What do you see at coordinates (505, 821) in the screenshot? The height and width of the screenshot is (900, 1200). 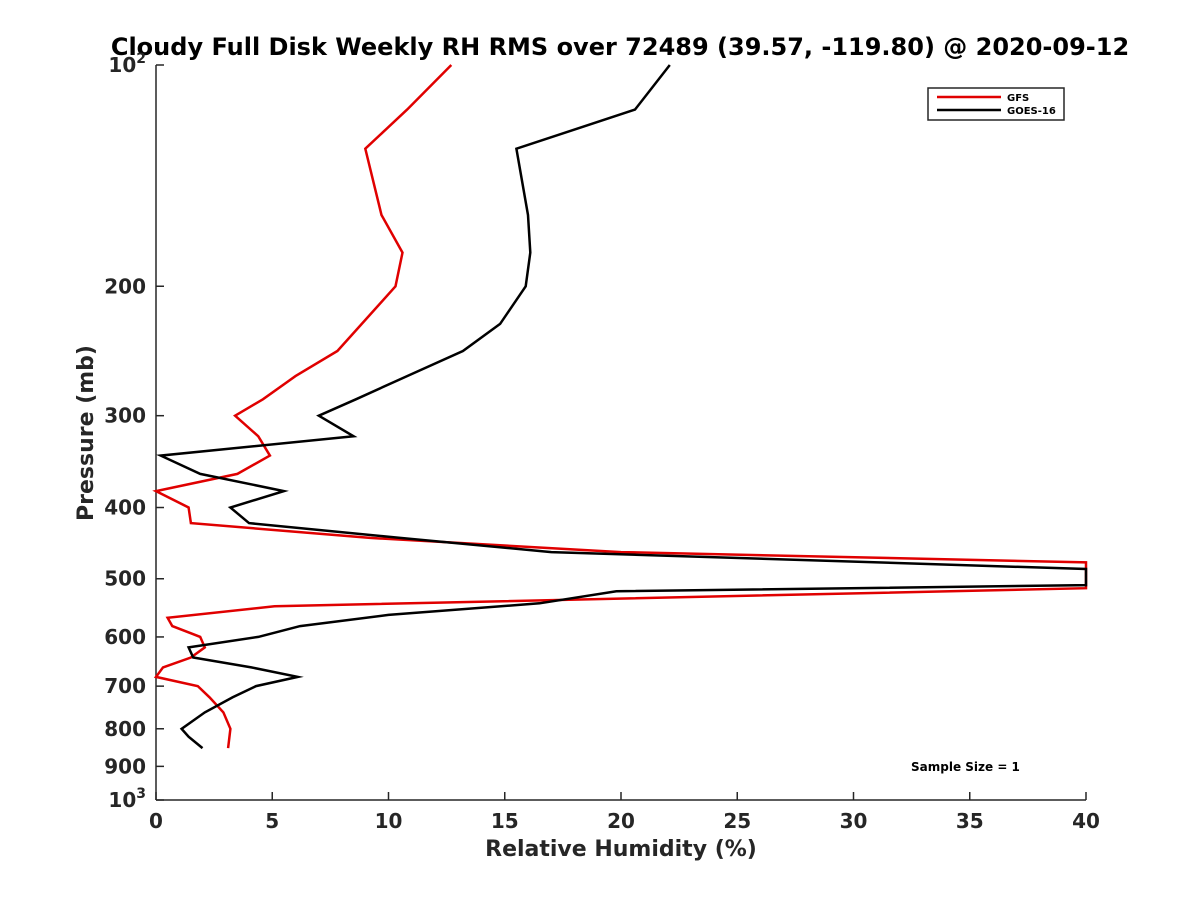 I see `x-tick-label: 15` at bounding box center [505, 821].